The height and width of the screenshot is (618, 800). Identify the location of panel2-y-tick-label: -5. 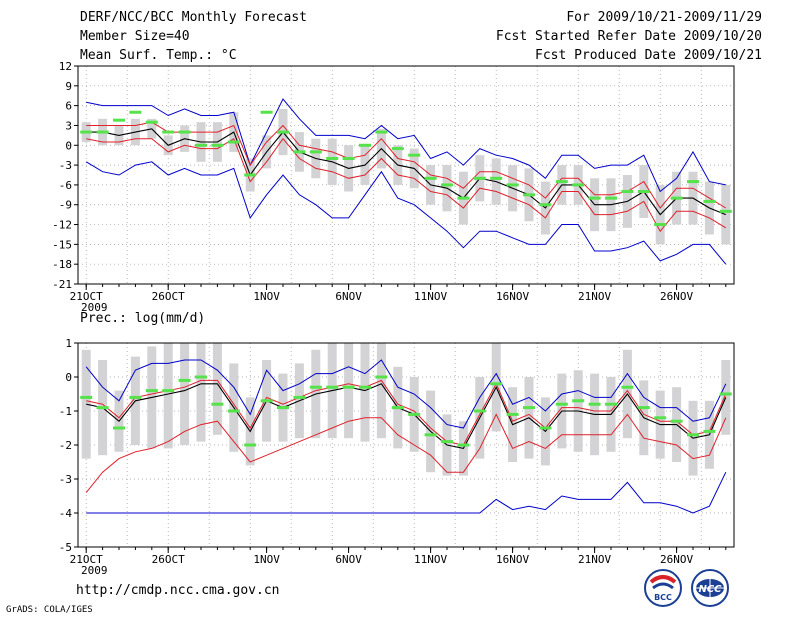
(65, 547).